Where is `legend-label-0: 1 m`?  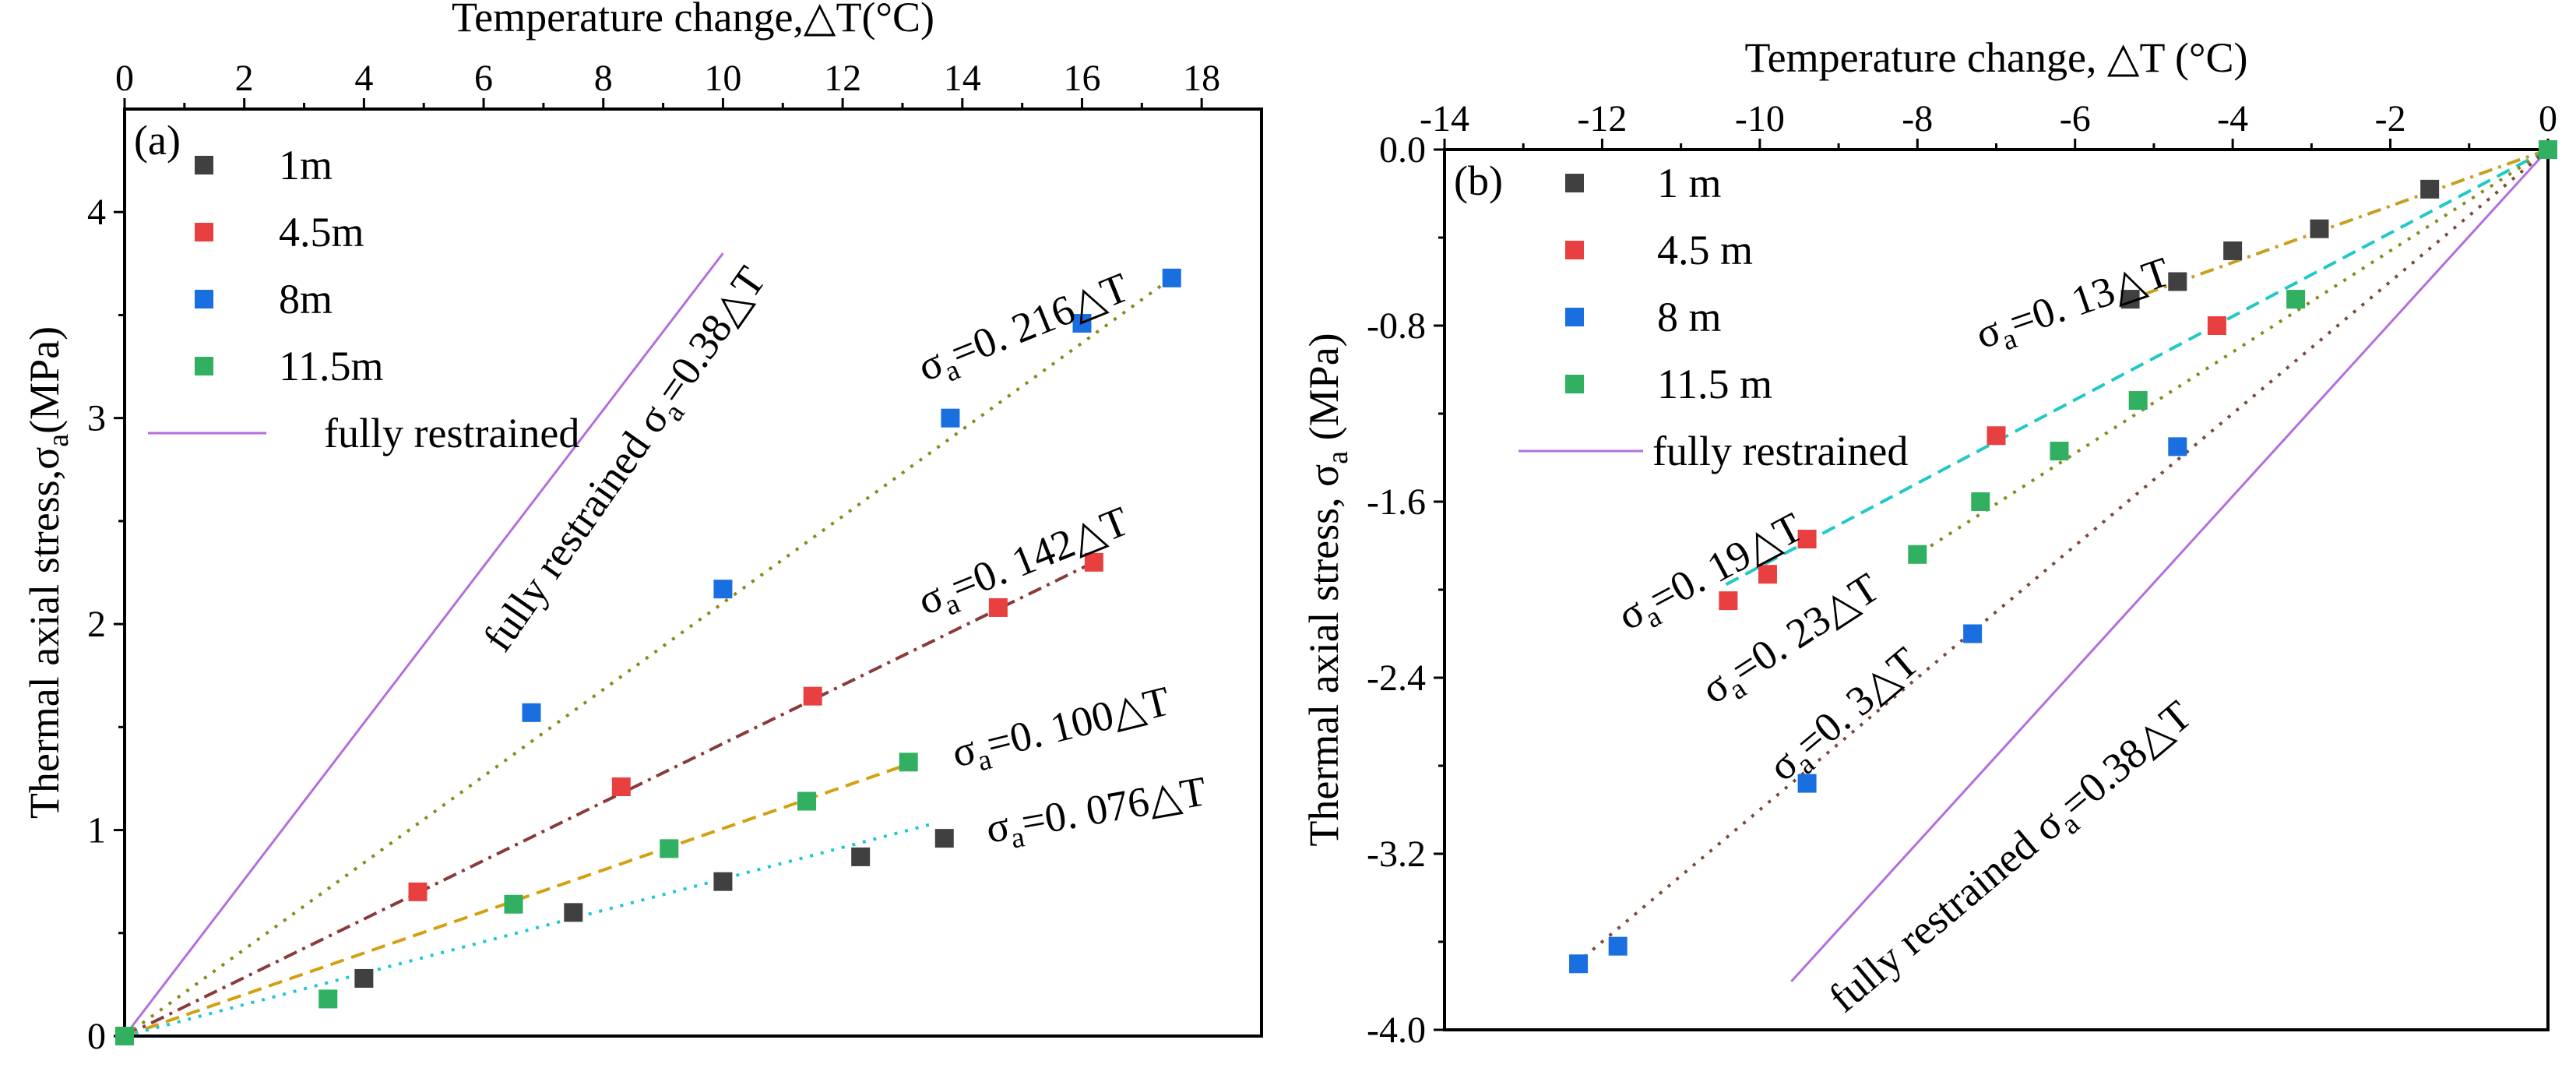 legend-label-0: 1 m is located at coordinates (1689, 183).